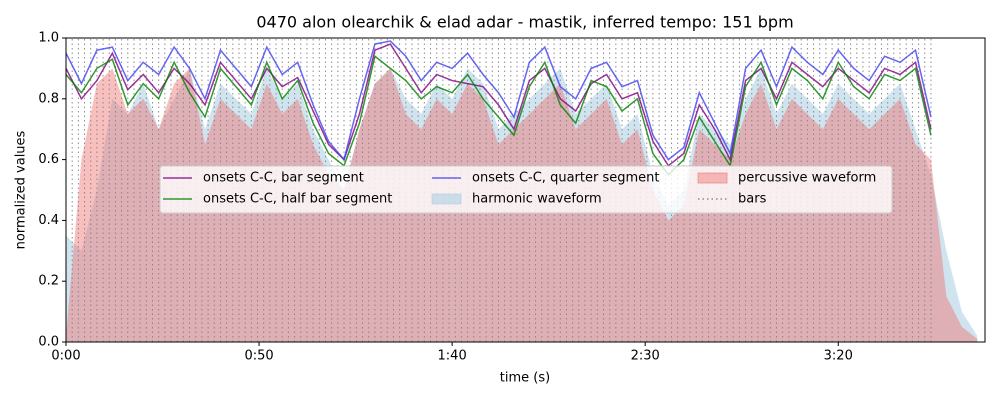  I want to click on x-tick-label: 1:40, so click(452, 356).